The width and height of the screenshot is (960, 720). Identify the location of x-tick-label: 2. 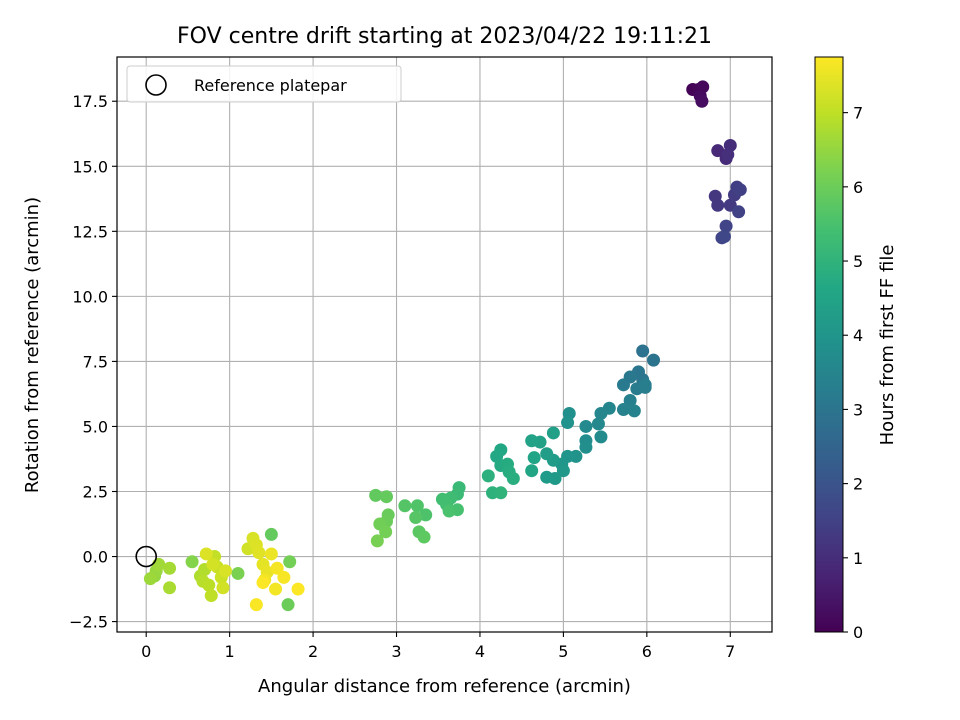
(313, 651).